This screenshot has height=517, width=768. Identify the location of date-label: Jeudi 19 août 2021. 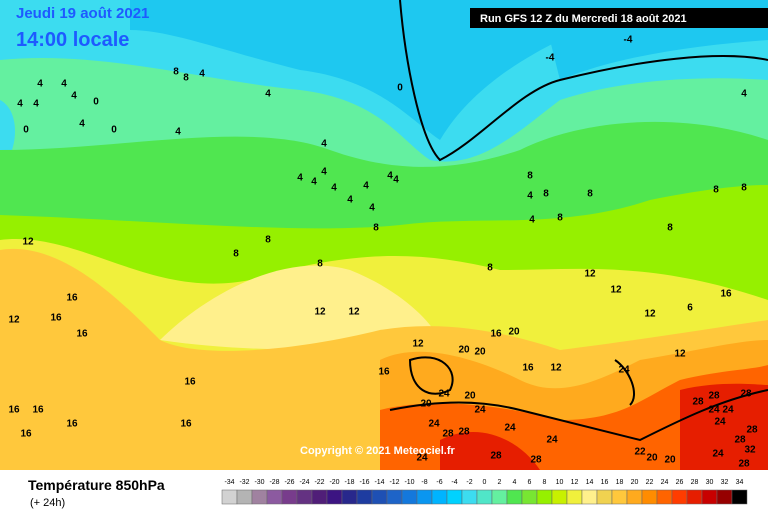
(82, 13).